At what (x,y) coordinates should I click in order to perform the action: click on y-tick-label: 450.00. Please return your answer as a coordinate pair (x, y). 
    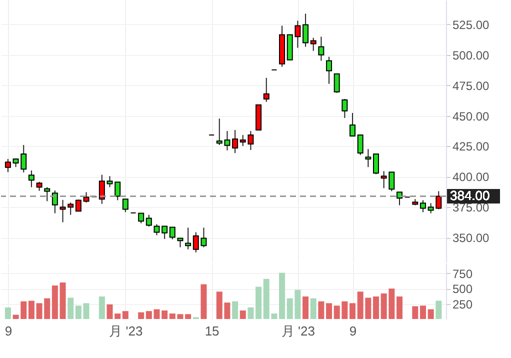
    Looking at the image, I should click on (471, 116).